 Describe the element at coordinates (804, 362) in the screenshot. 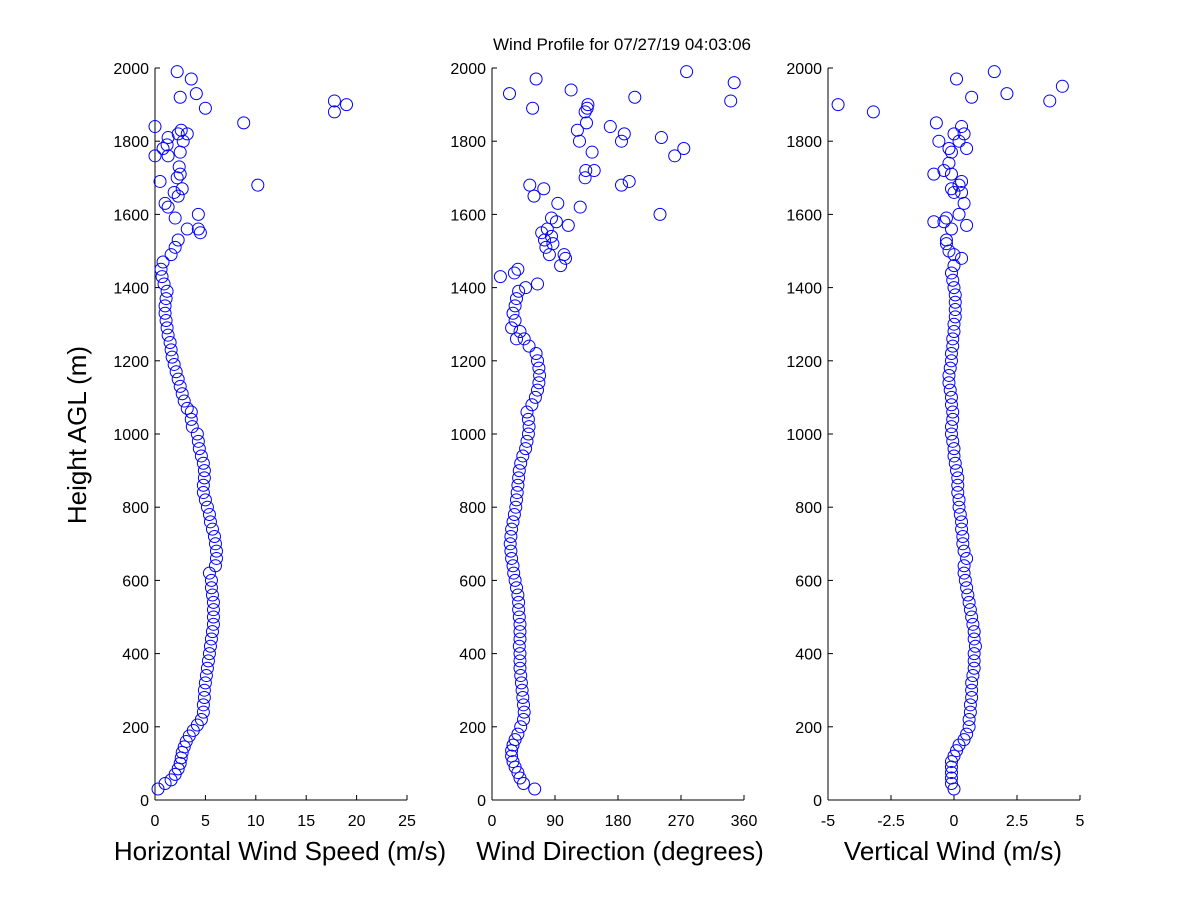

I see `y-tick-label: 1200` at that location.